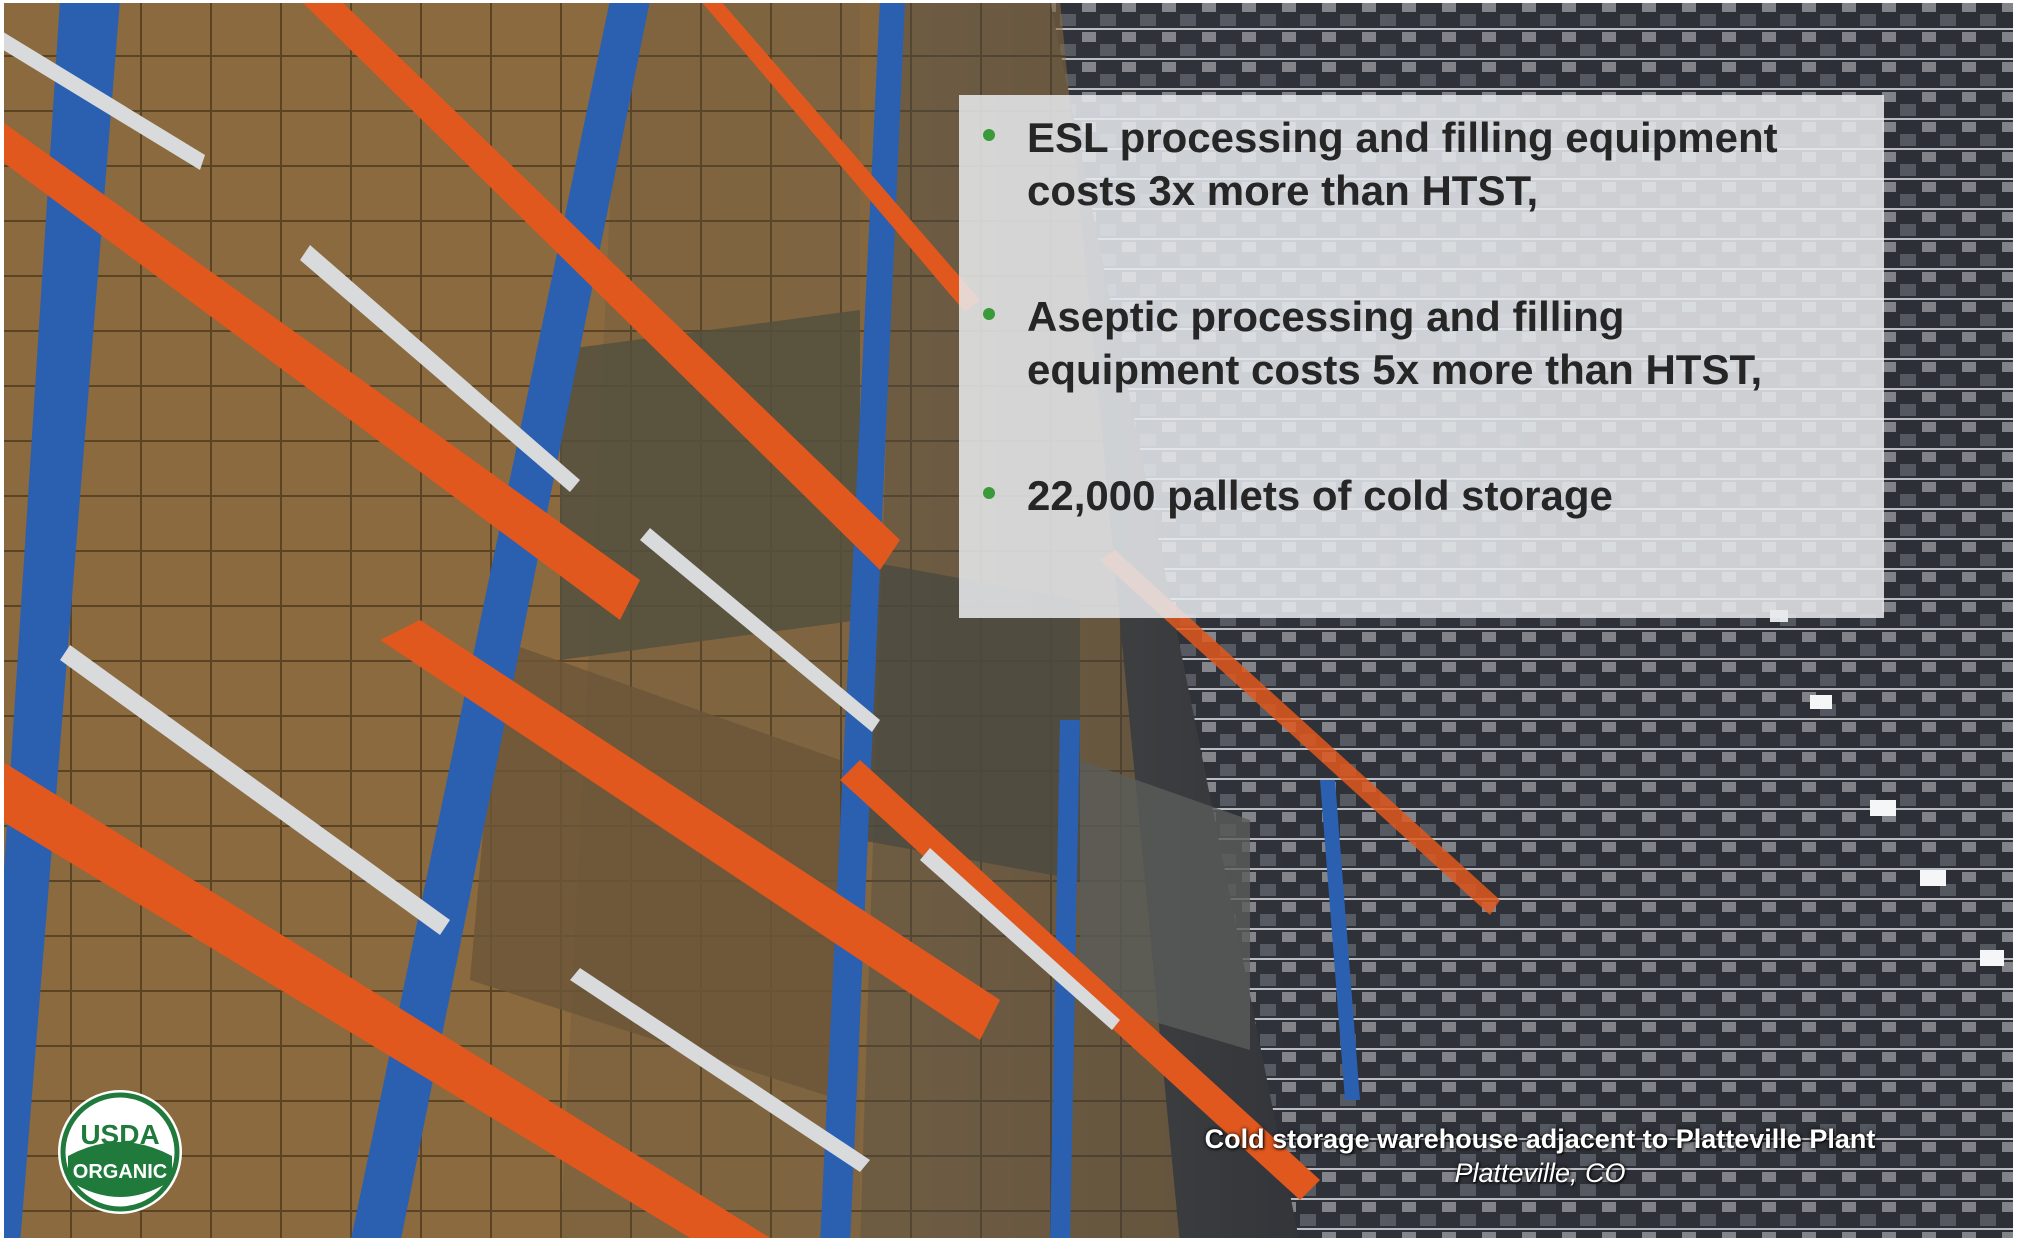 Image resolution: width=2017 pixels, height=1244 pixels. I want to click on usda-organic-seal-icon: USDA ORGANIC, so click(120, 1152).